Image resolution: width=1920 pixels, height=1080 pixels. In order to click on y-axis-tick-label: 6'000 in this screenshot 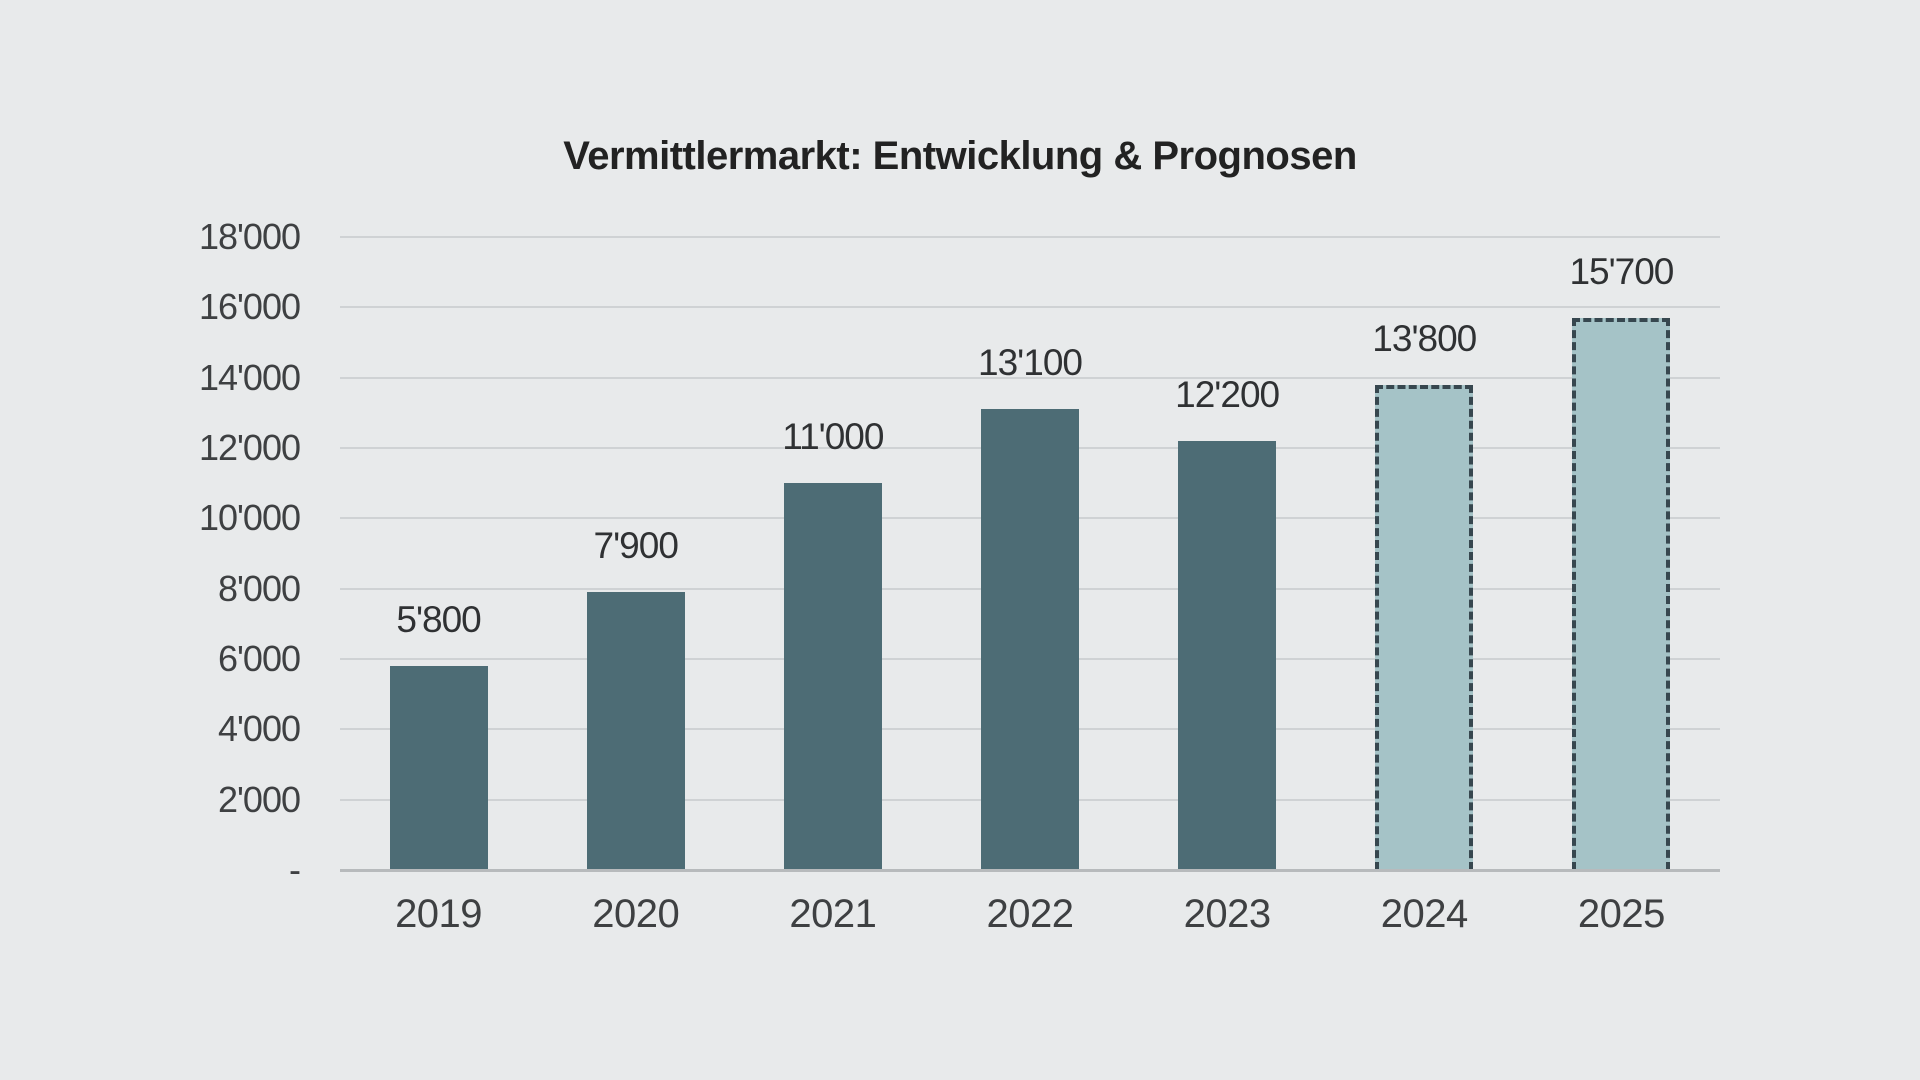, I will do `click(259, 658)`.